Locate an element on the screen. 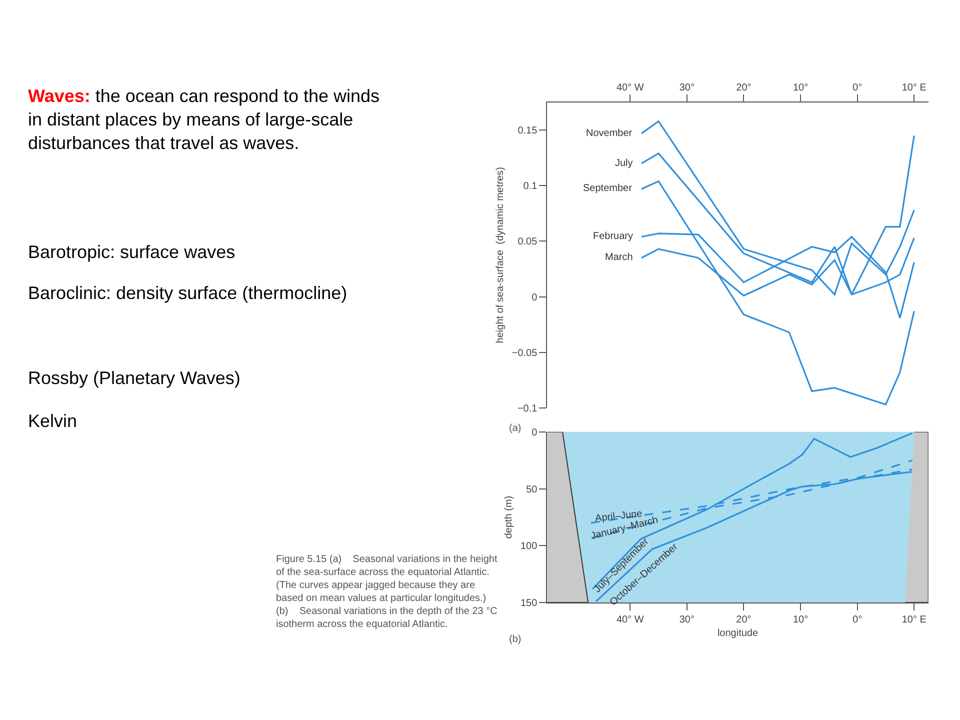  text: Baroclinic: density surface (thermocline) is located at coordinates (188, 293).